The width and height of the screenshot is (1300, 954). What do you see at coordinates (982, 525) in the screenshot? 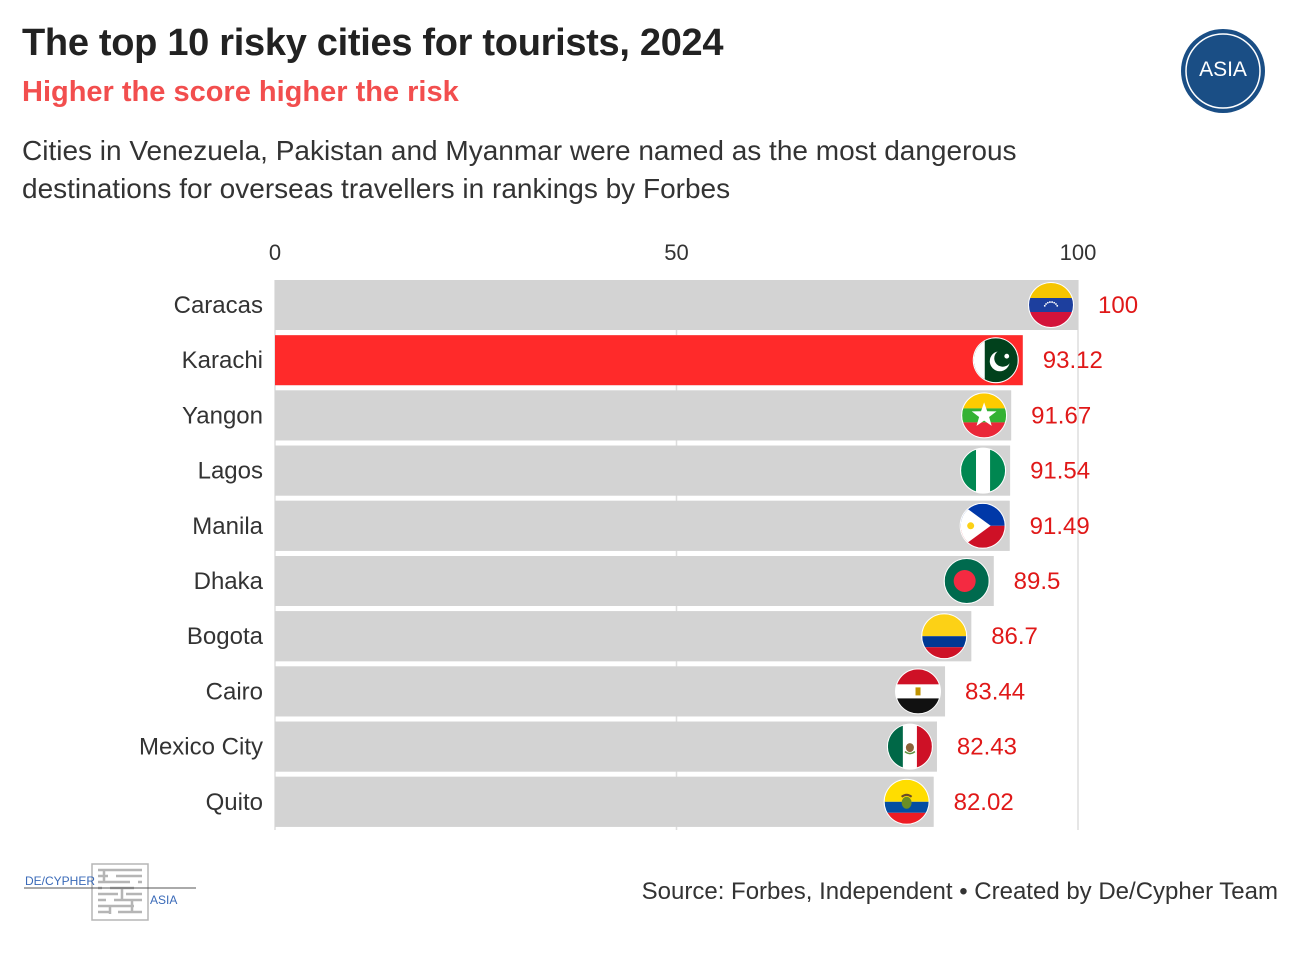
I see `philippines-flag-icon` at bounding box center [982, 525].